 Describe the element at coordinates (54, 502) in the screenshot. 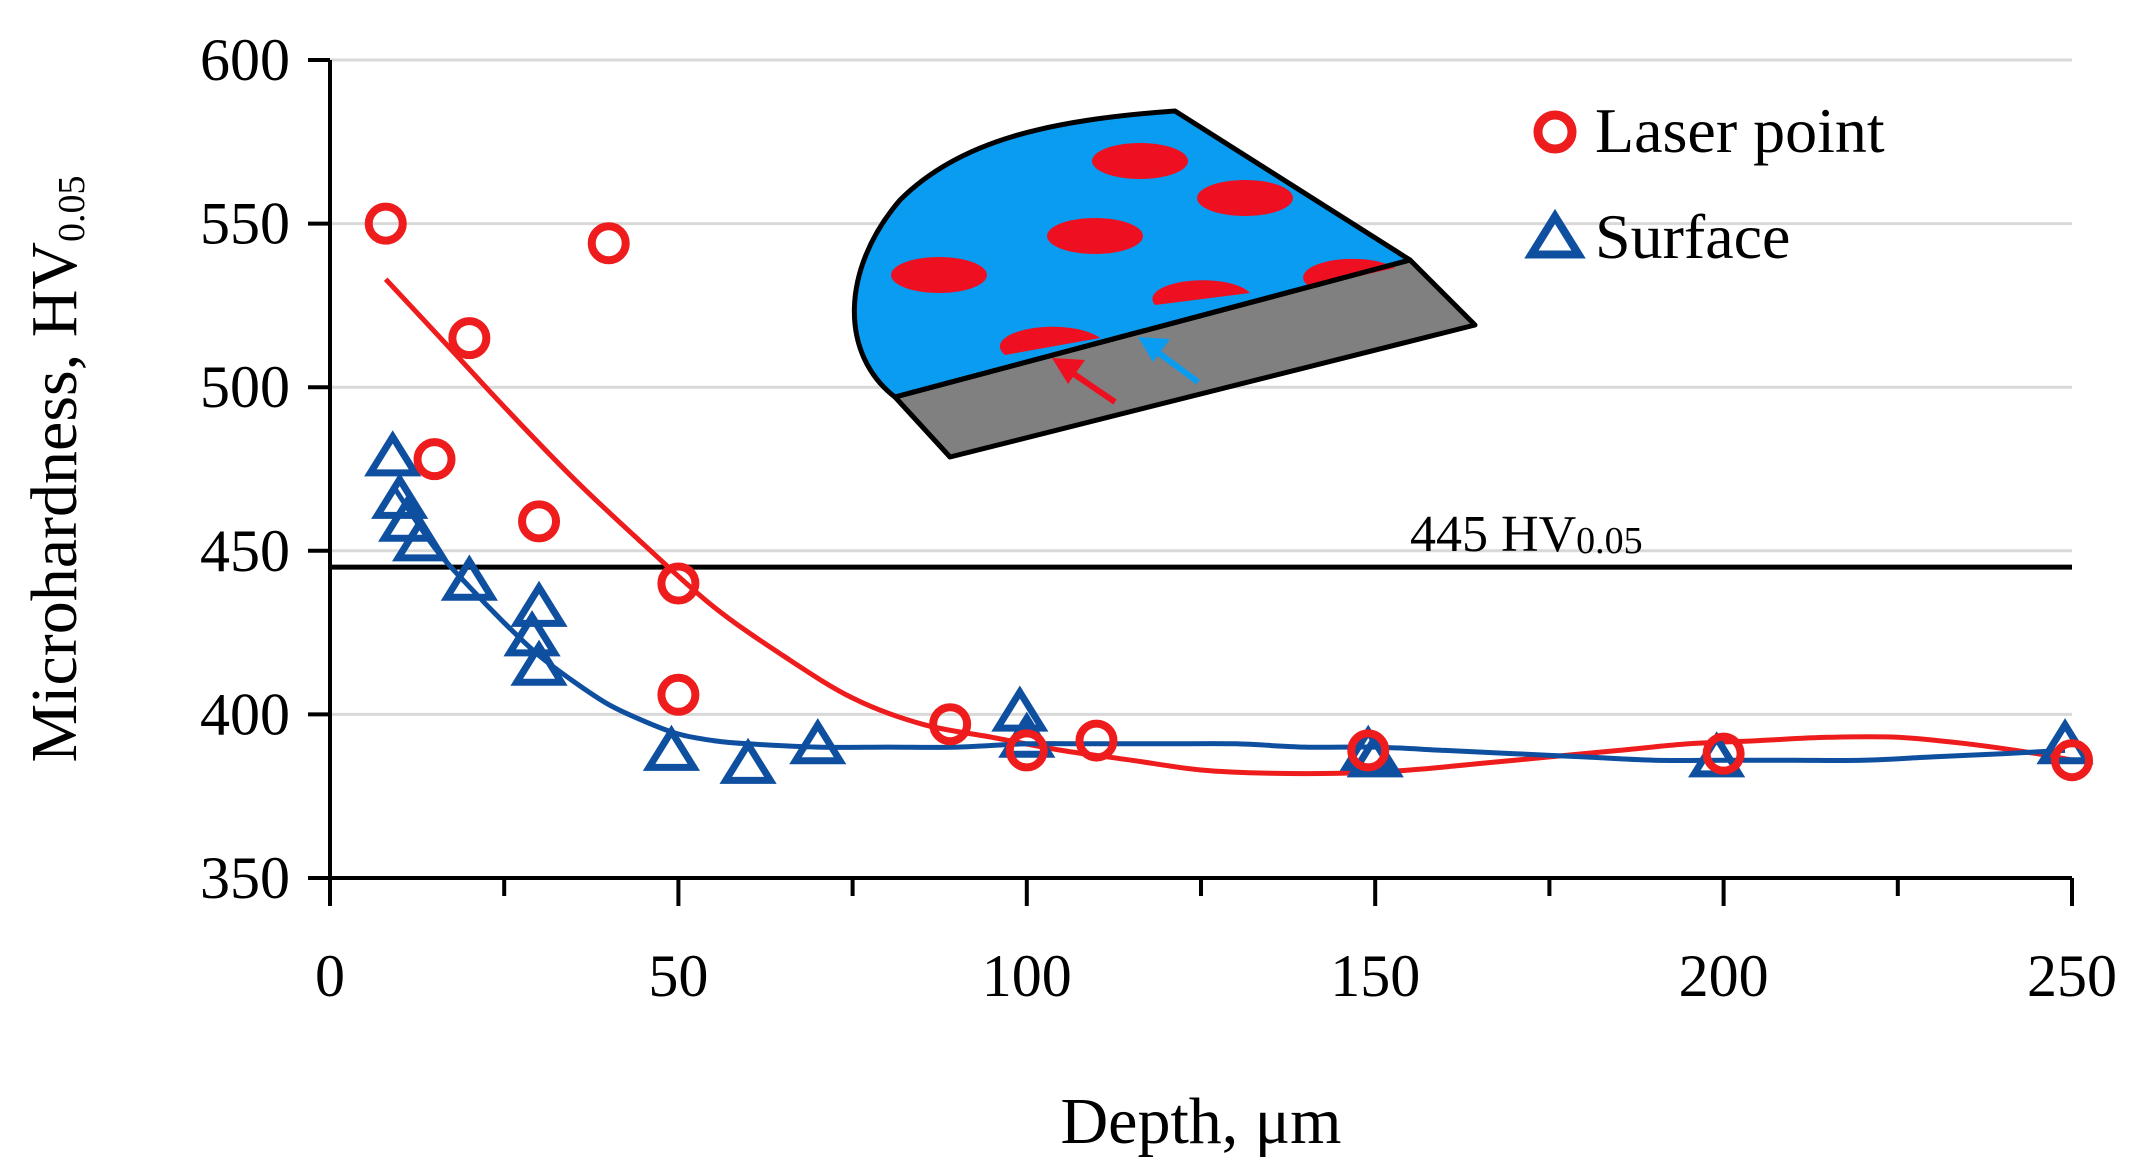

I see `y-axis-title-main: Microhardness, HV` at that location.